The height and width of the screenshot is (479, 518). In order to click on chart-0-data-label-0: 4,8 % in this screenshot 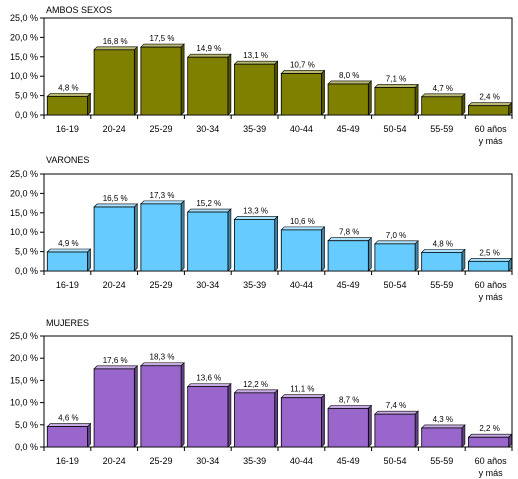, I will do `click(68, 87)`.